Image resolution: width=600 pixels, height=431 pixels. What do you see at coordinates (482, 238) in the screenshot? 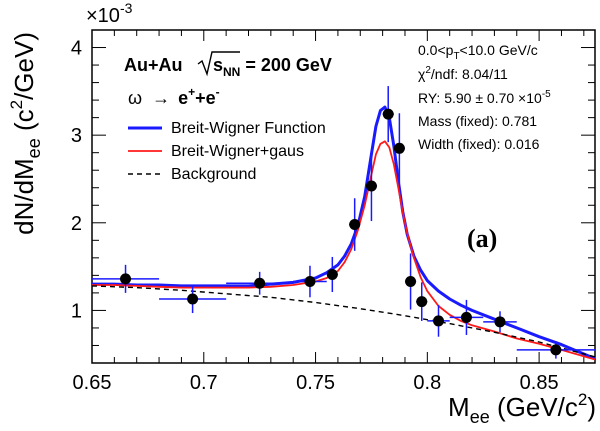
I see `panel-tag: (a)` at bounding box center [482, 238].